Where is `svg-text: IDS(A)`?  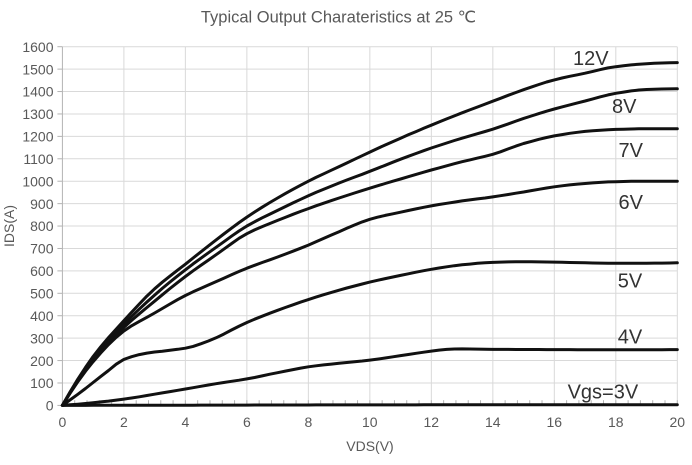 svg-text: IDS(A) is located at coordinates (9, 226).